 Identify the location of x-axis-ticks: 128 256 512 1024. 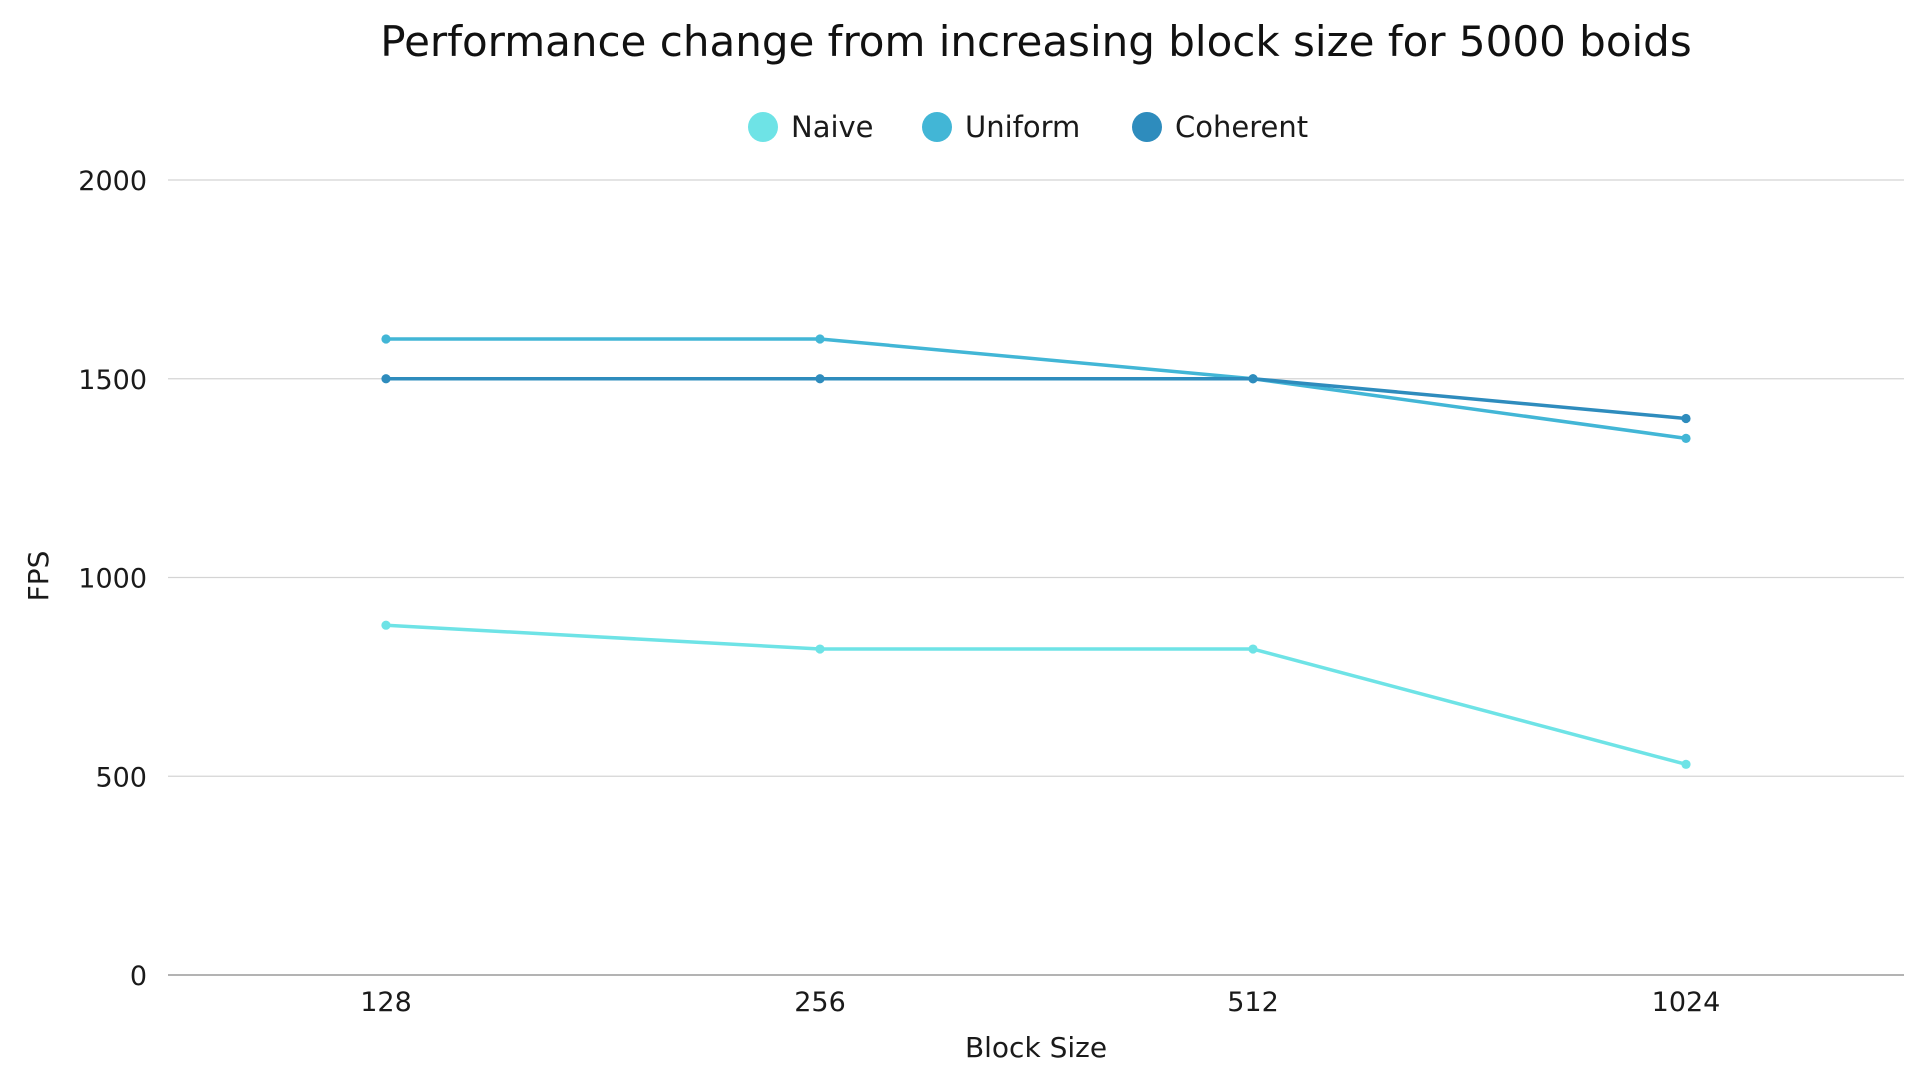
(1040, 1002).